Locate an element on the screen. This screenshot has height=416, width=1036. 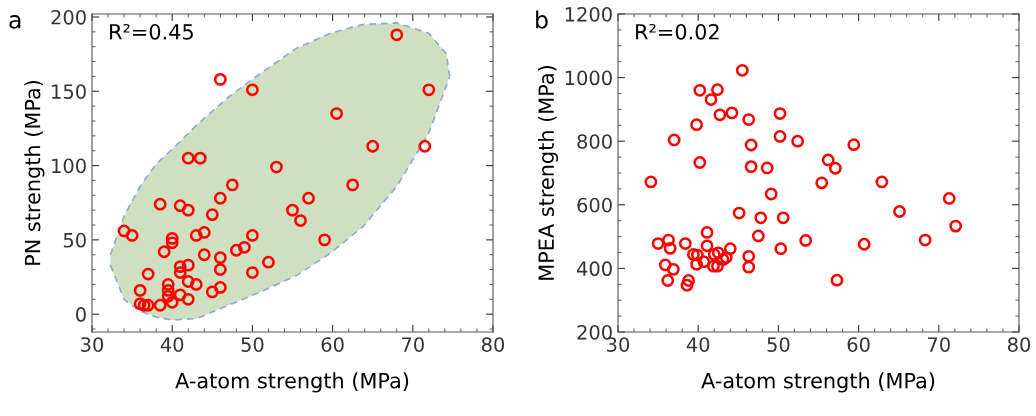
y-tick-label: 50 is located at coordinates (74, 240).